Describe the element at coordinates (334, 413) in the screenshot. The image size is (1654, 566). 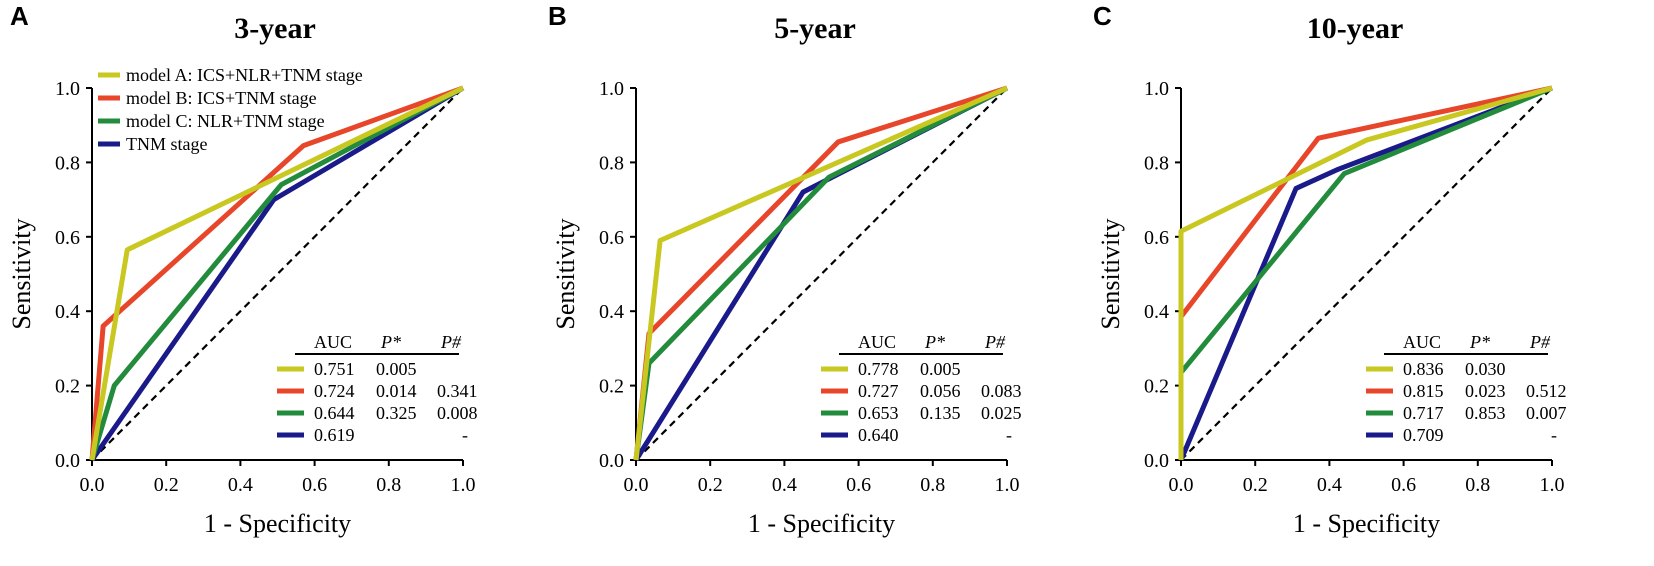
I see `table-auc-value: 0.644` at that location.